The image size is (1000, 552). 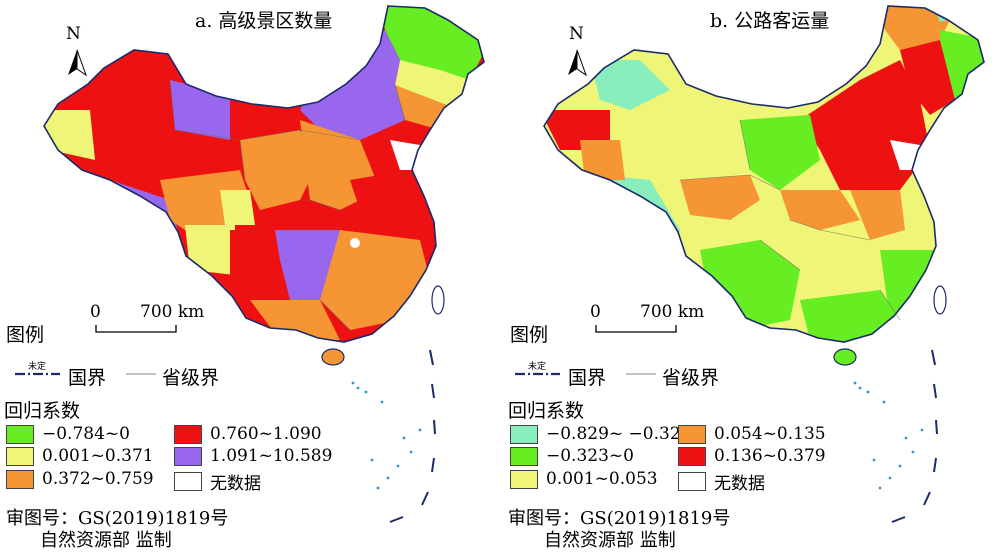 What do you see at coordinates (106, 540) in the screenshot?
I see `map-supervisor-a: 自然资源部 监制` at bounding box center [106, 540].